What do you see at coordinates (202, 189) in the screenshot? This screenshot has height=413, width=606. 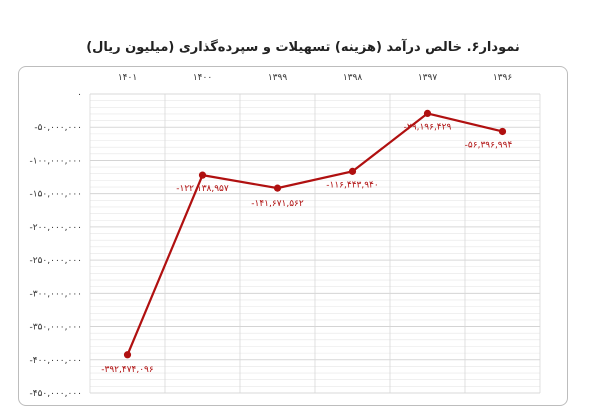 I see `data-label: -۱۲۲,۱۳۸,۹۵۷` at bounding box center [202, 189].